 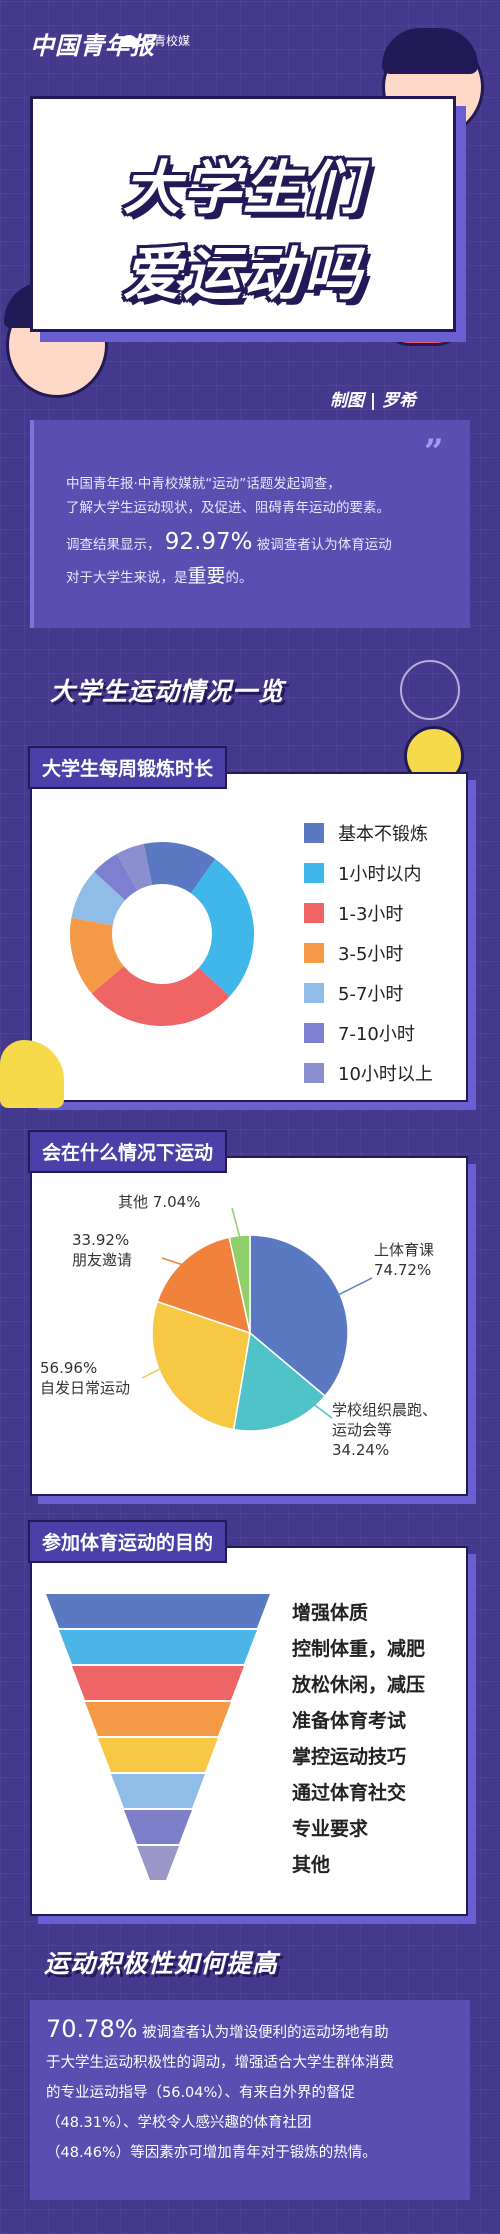 What do you see at coordinates (133, 1202) in the screenshot?
I see `other-name: 其他` at bounding box center [133, 1202].